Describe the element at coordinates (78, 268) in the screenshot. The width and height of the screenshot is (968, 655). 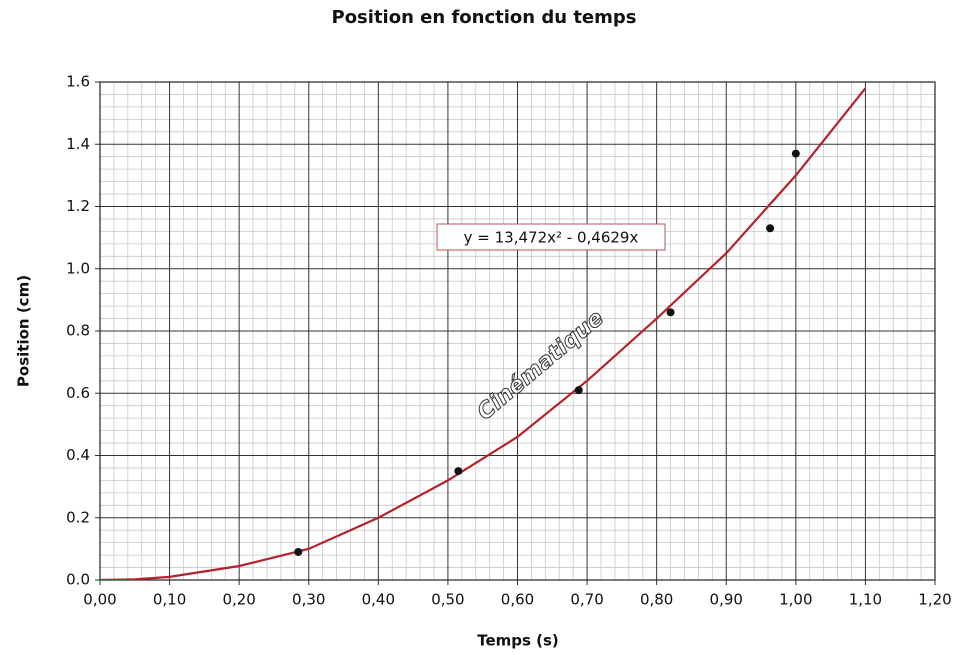
I see `y-tick-label: 1.0` at that location.